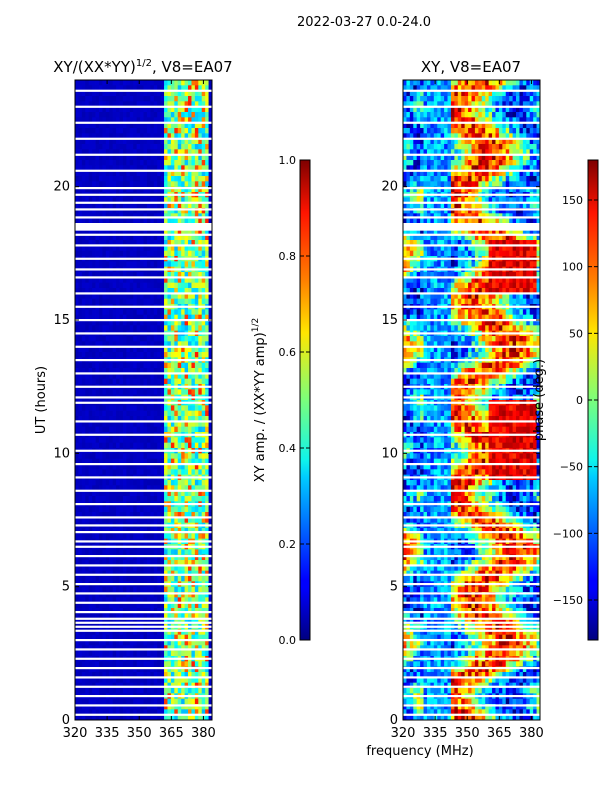  Describe the element at coordinates (259, 400) in the screenshot. I see `amplitude-colorbar-label: XY amp. / (XX*YY amp)1/2` at that location.